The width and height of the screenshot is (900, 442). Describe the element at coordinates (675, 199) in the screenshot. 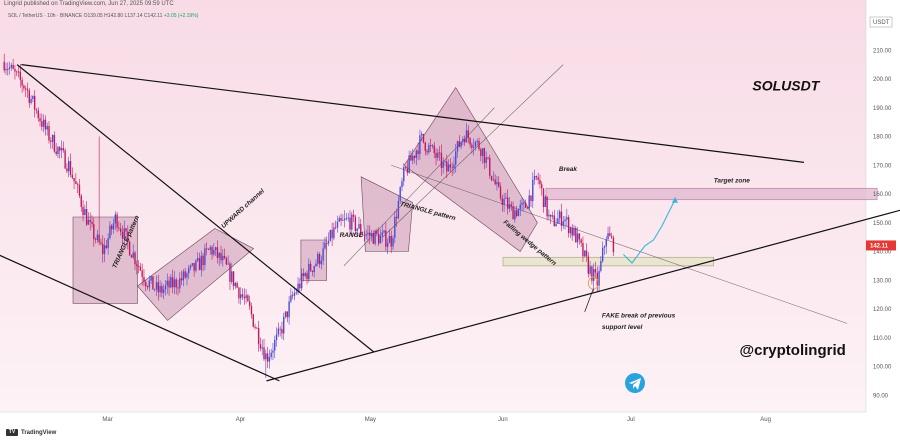

I see `projection-arrow-icon` at that location.